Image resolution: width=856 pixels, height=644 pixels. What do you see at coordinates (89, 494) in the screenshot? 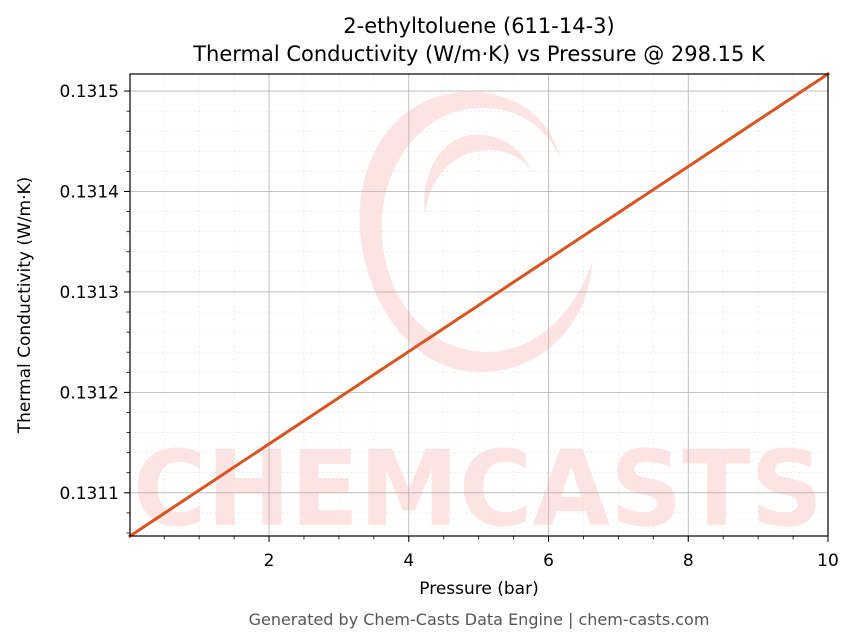
I see `y-tick-label: 0.1311` at bounding box center [89, 494].